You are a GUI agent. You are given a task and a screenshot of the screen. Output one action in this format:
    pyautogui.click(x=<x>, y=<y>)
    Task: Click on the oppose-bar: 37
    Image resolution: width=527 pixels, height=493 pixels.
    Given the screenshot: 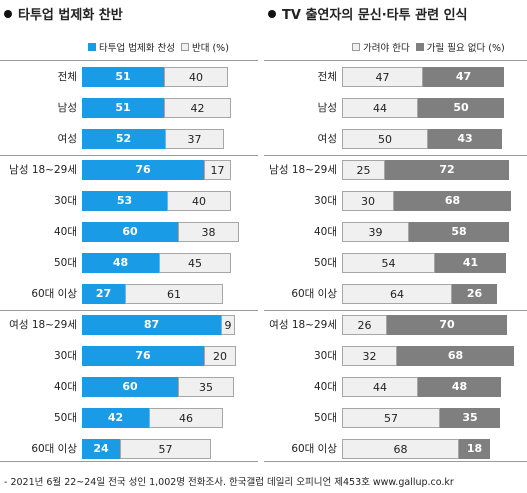 What is the action you would take?
    pyautogui.click(x=194, y=139)
    